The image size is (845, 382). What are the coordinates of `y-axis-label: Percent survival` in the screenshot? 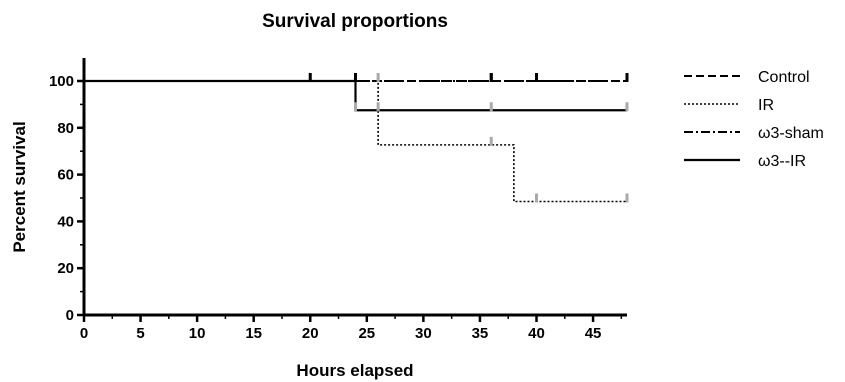 It's located at (19, 186).